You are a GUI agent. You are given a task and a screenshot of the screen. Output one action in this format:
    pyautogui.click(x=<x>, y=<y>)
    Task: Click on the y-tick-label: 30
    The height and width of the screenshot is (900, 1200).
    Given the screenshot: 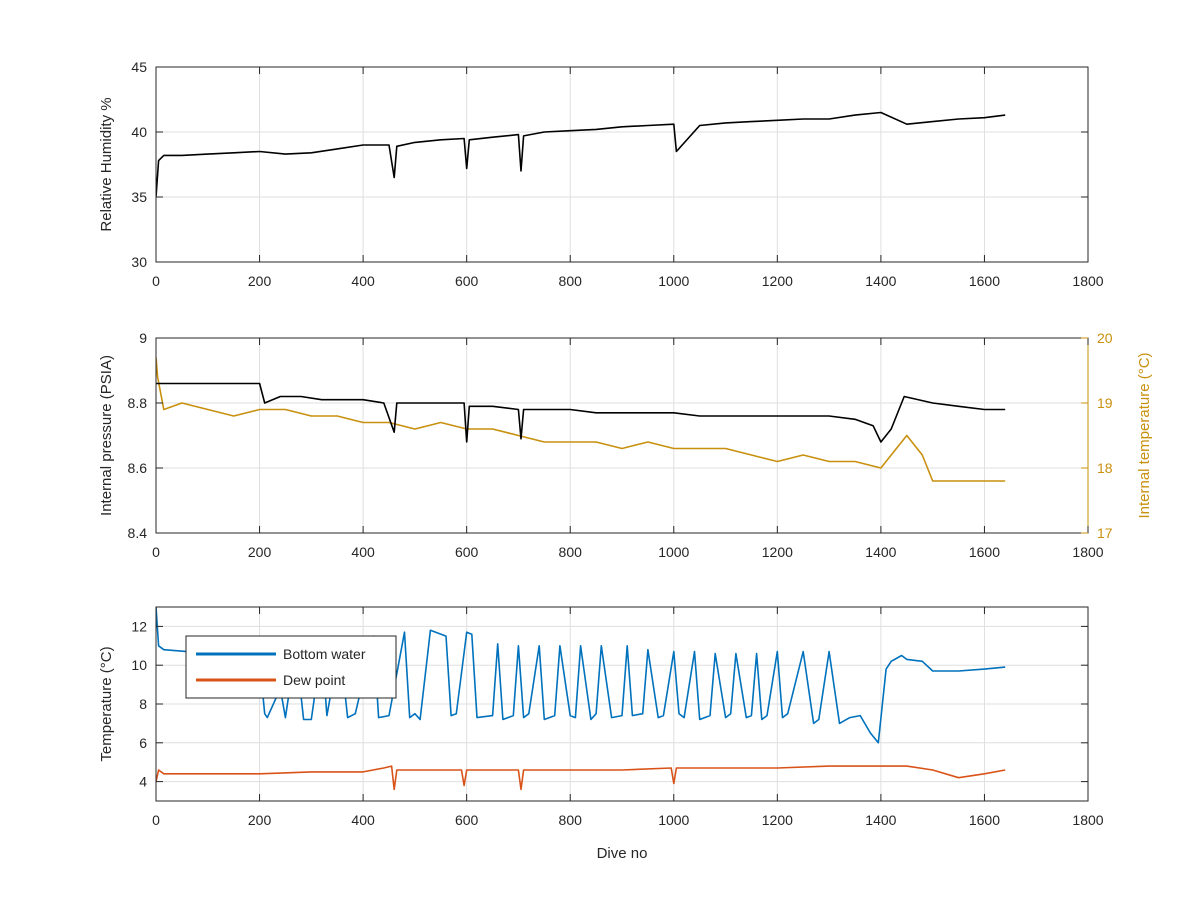 What is the action you would take?
    pyautogui.click(x=139, y=262)
    